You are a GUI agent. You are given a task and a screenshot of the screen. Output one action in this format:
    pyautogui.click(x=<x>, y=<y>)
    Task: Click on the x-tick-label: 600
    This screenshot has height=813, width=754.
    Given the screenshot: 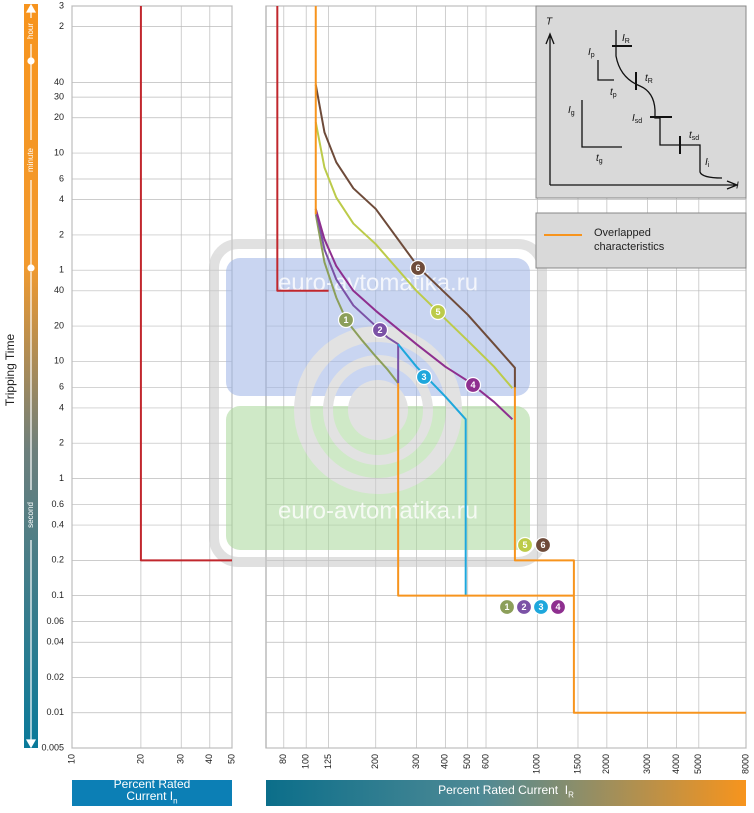 What is the action you would take?
    pyautogui.click(x=485, y=761)
    